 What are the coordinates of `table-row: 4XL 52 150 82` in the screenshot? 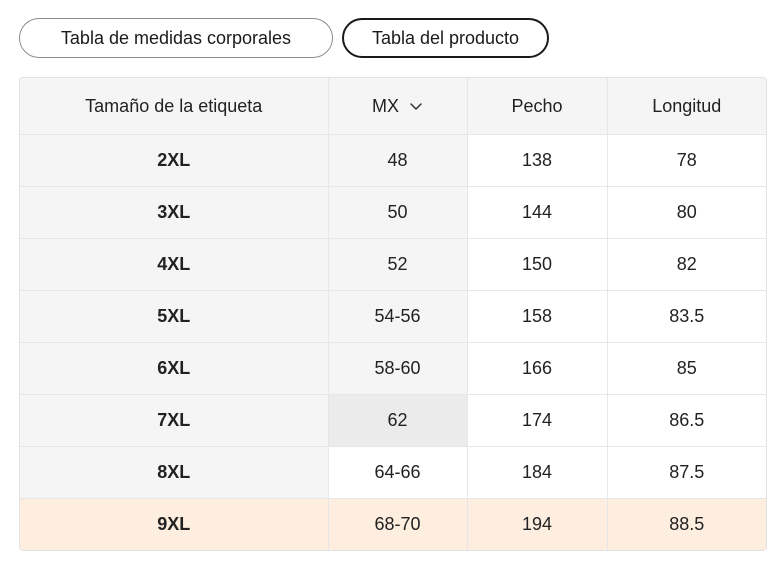 It's located at (393, 264).